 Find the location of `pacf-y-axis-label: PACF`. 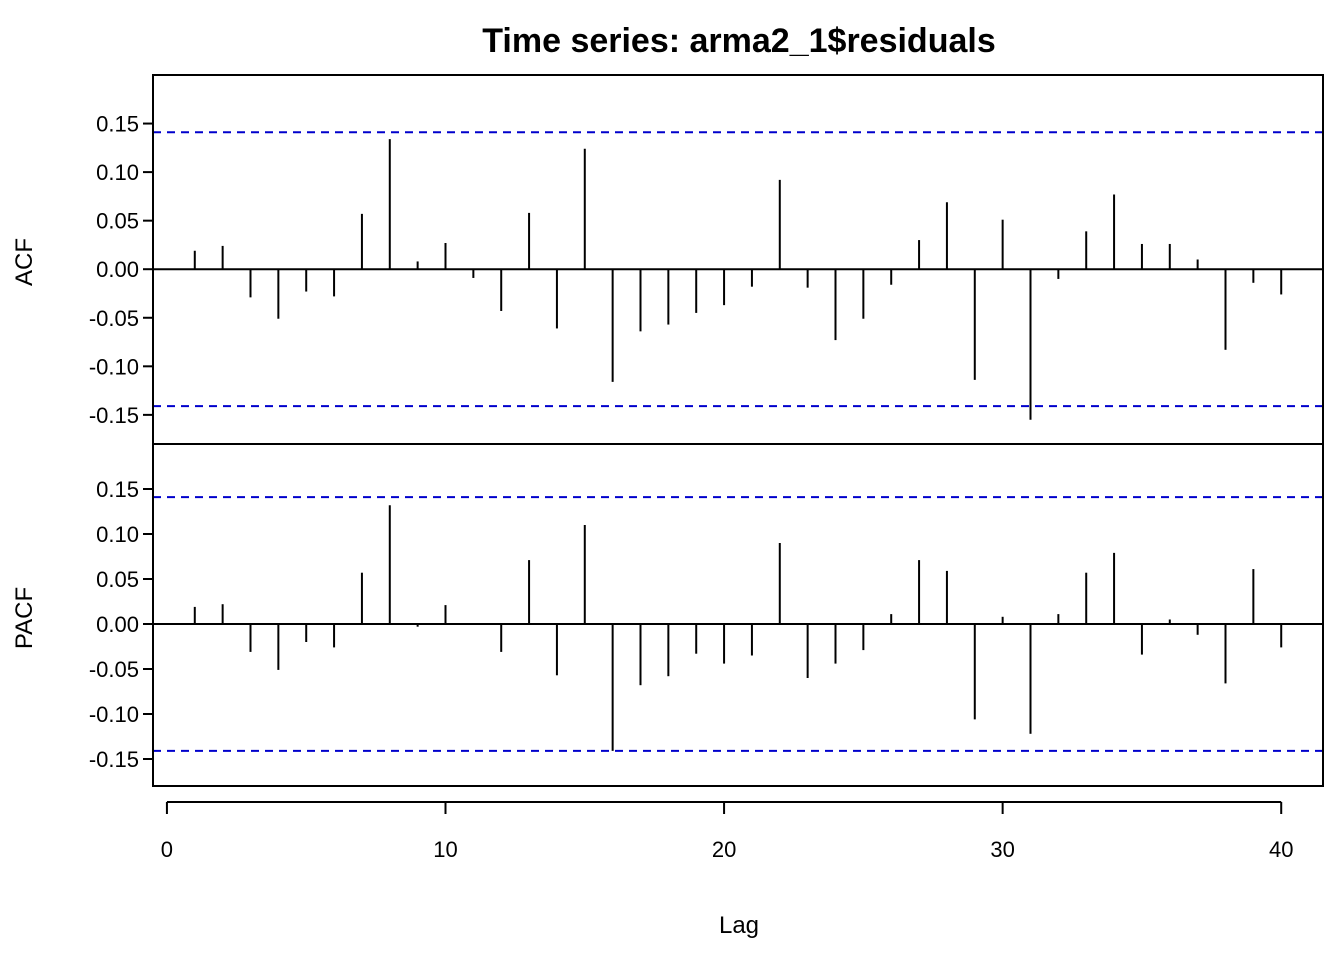

pacf-y-axis-label: PACF is located at coordinates (24, 618).